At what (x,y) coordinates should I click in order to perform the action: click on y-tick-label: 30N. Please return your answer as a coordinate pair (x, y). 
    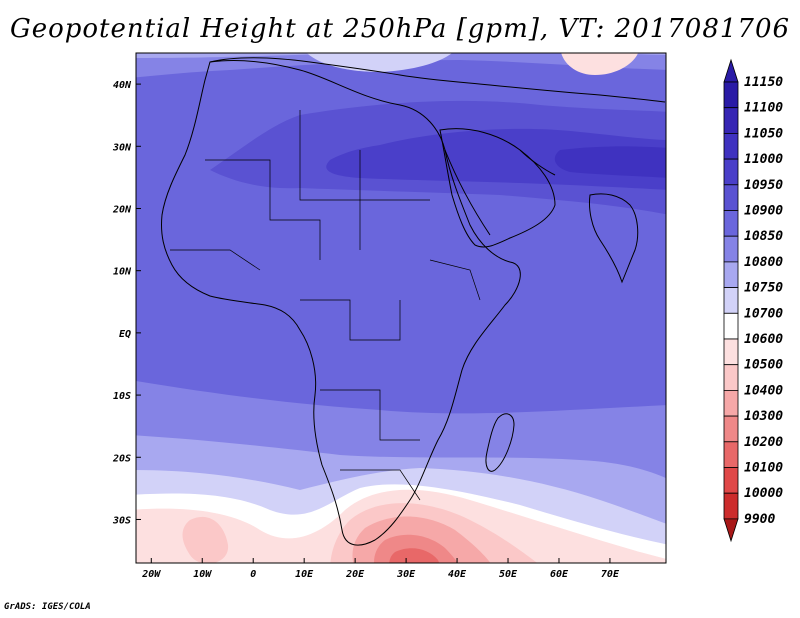
    Looking at the image, I should click on (122, 147).